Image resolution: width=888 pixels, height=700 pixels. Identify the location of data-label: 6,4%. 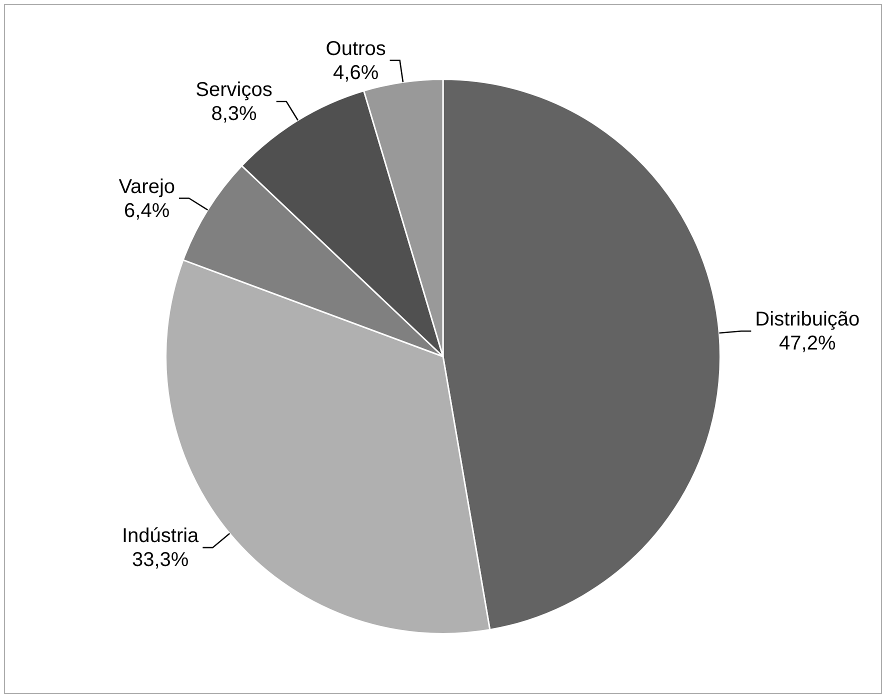
(147, 211).